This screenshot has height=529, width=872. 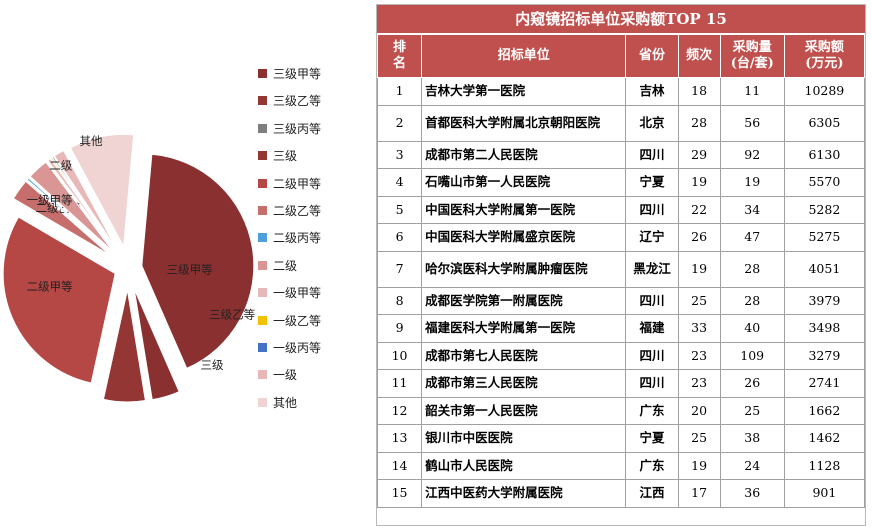 I want to click on table-cell: 20, so click(x=699, y=410).